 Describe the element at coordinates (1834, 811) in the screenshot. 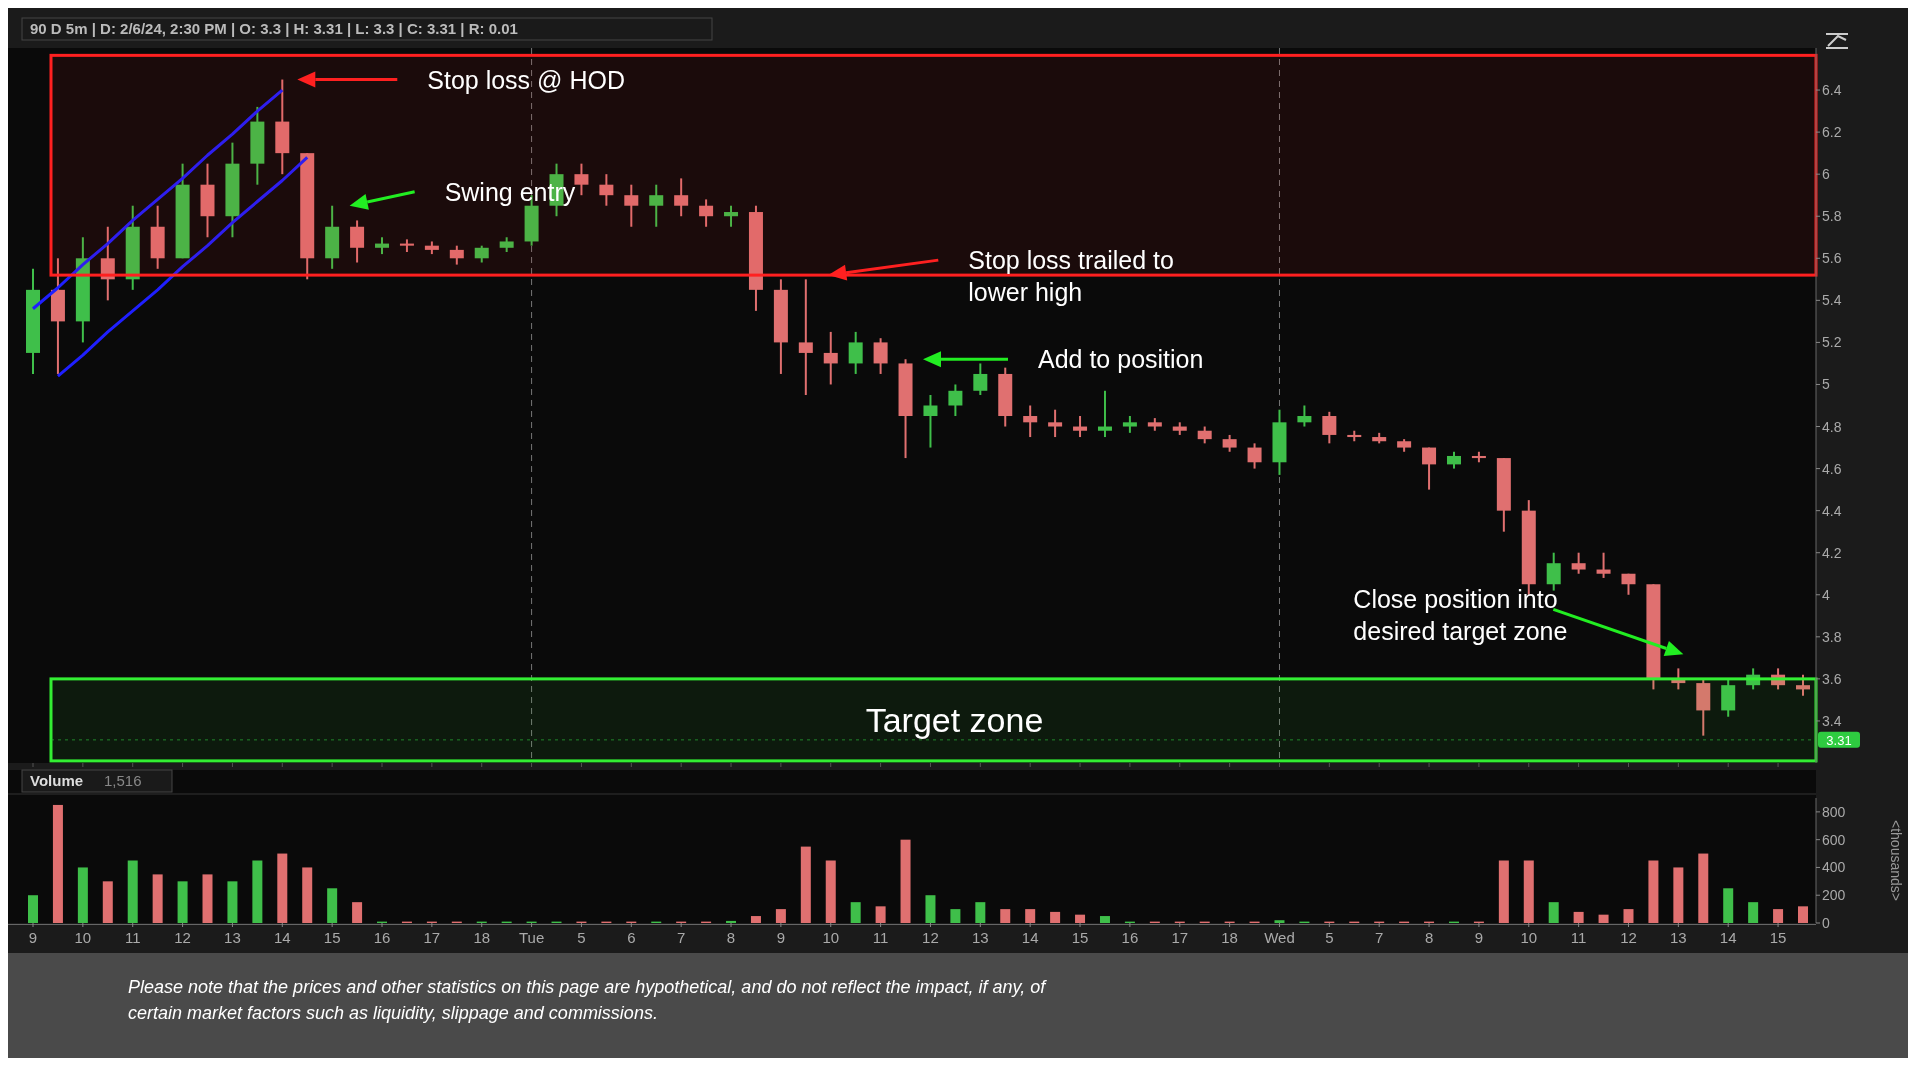

I see `y-tick-label: 800` at that location.